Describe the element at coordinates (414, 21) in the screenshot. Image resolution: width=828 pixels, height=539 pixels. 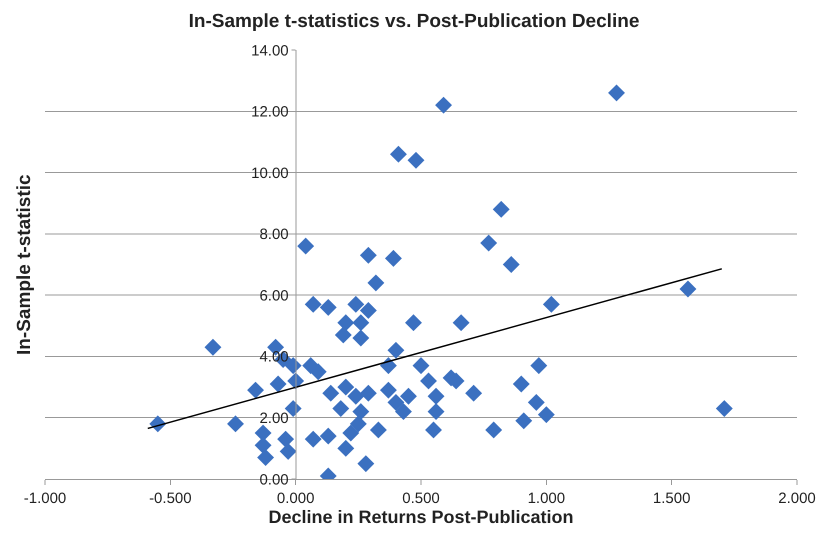
I see `chart-title: In-Sample t-statistics vs. Post-Publication Decline` at that location.